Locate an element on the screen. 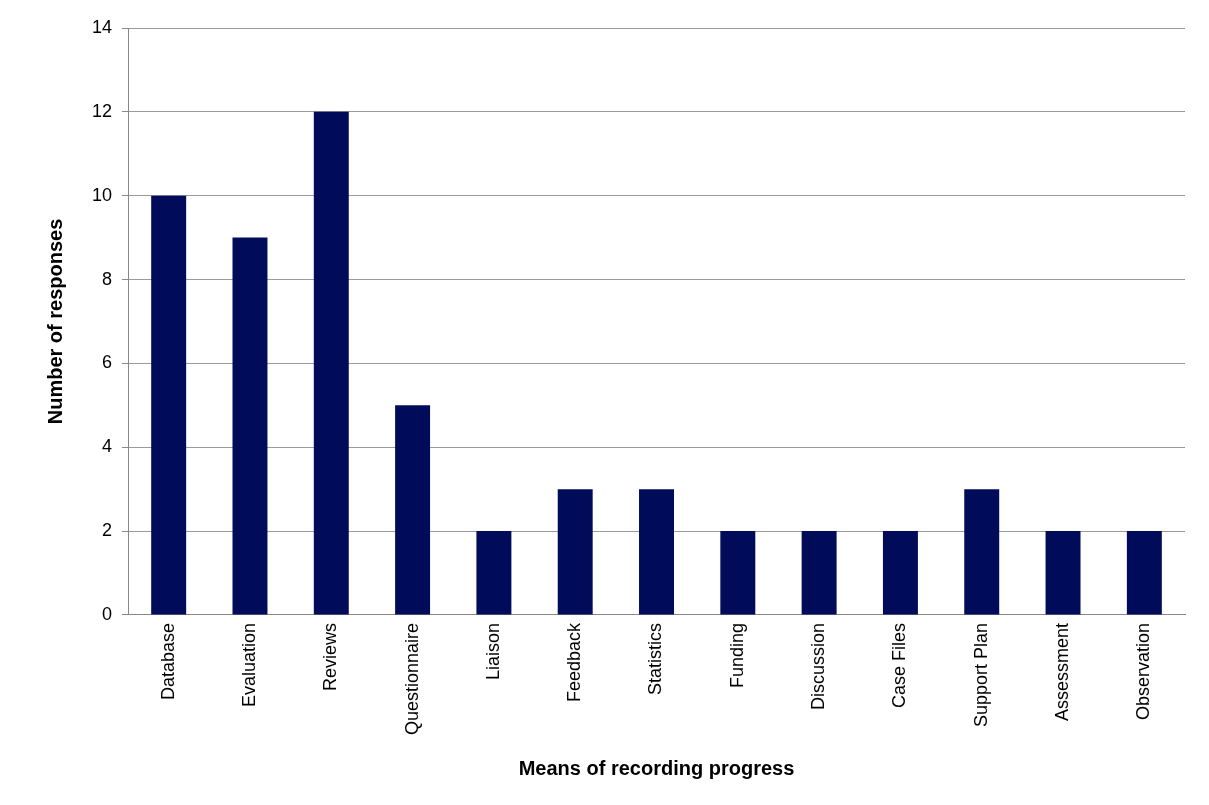 The image size is (1209, 805). x-tick-label: Database is located at coordinates (167, 661).